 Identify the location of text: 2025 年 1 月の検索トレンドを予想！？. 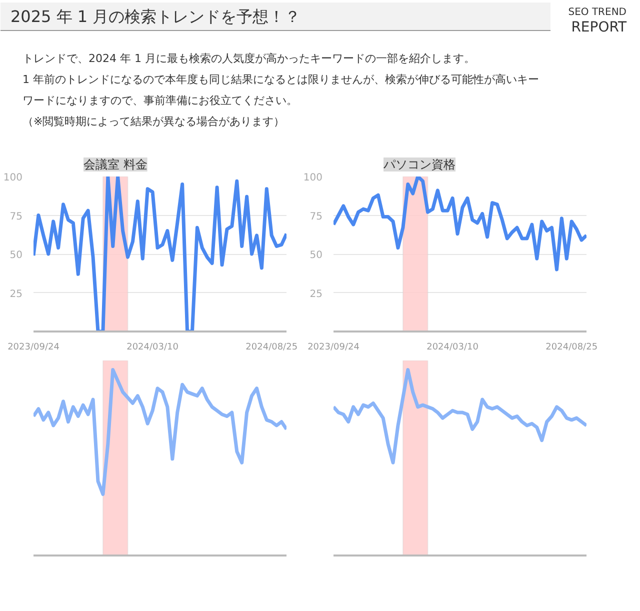
(155, 16).